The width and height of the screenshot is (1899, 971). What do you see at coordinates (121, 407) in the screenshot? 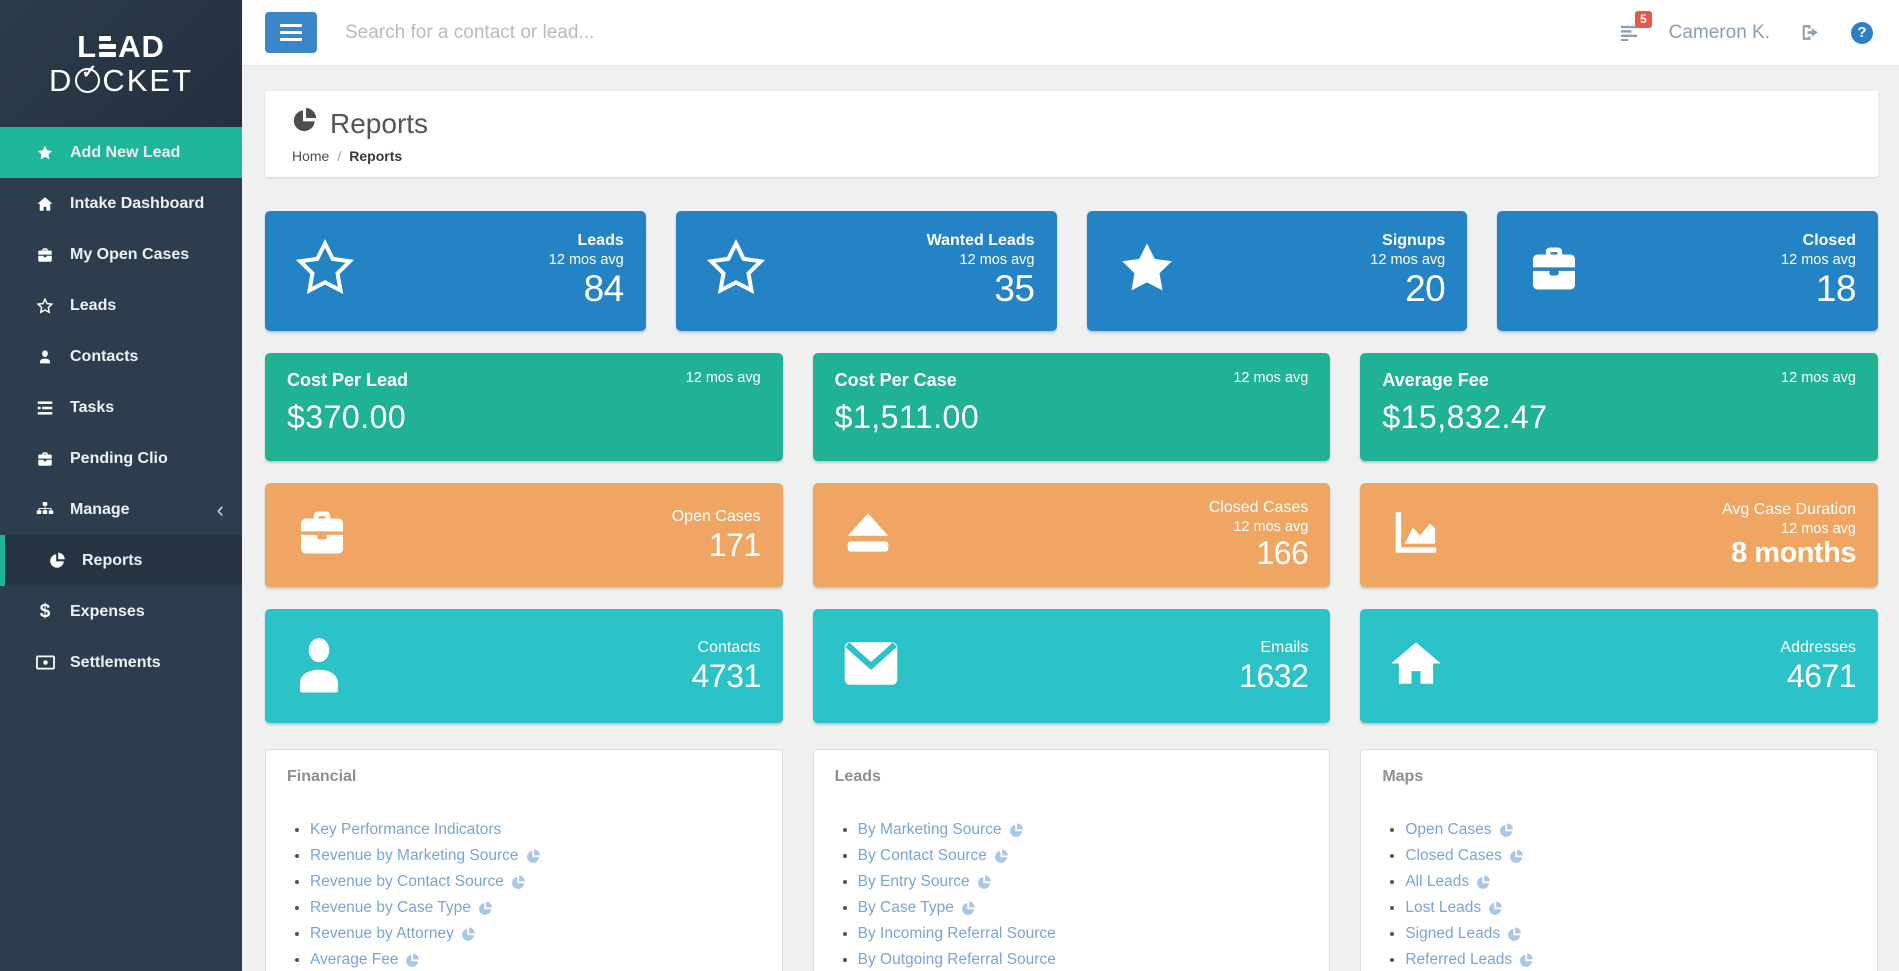
I see `sidebar-item-tasks: Tasks` at bounding box center [121, 407].